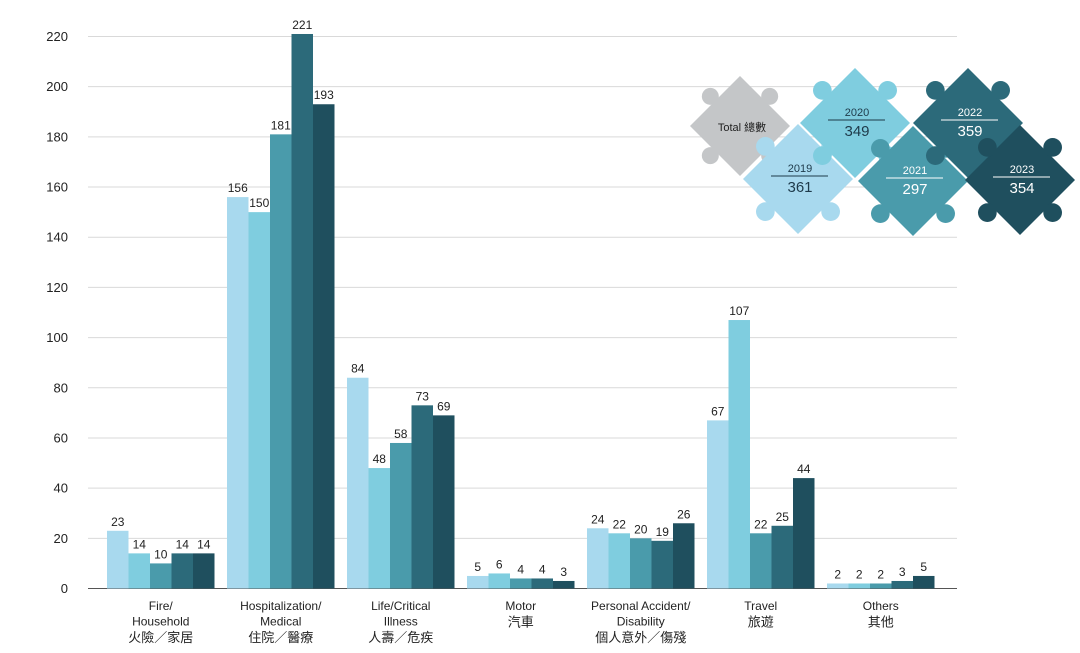 The height and width of the screenshot is (653, 1080). What do you see at coordinates (281, 606) in the screenshot?
I see `category-label: Hospitalization/` at bounding box center [281, 606].